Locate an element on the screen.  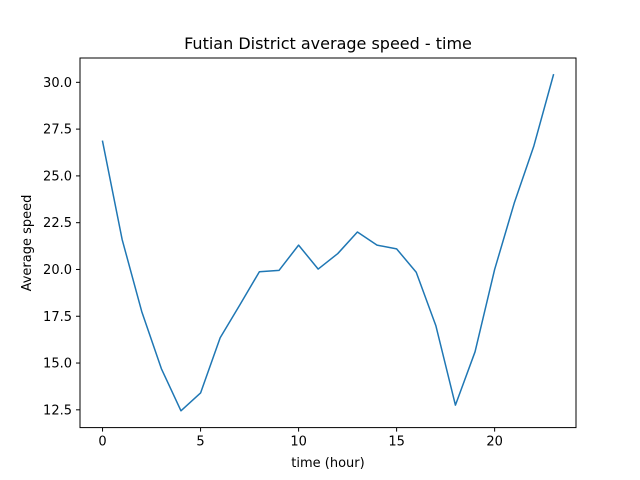
y-axis: 12.5 15.0 17.5 20.0 22.5 25.0 27.5 30.0 is located at coordinates (61, 247).